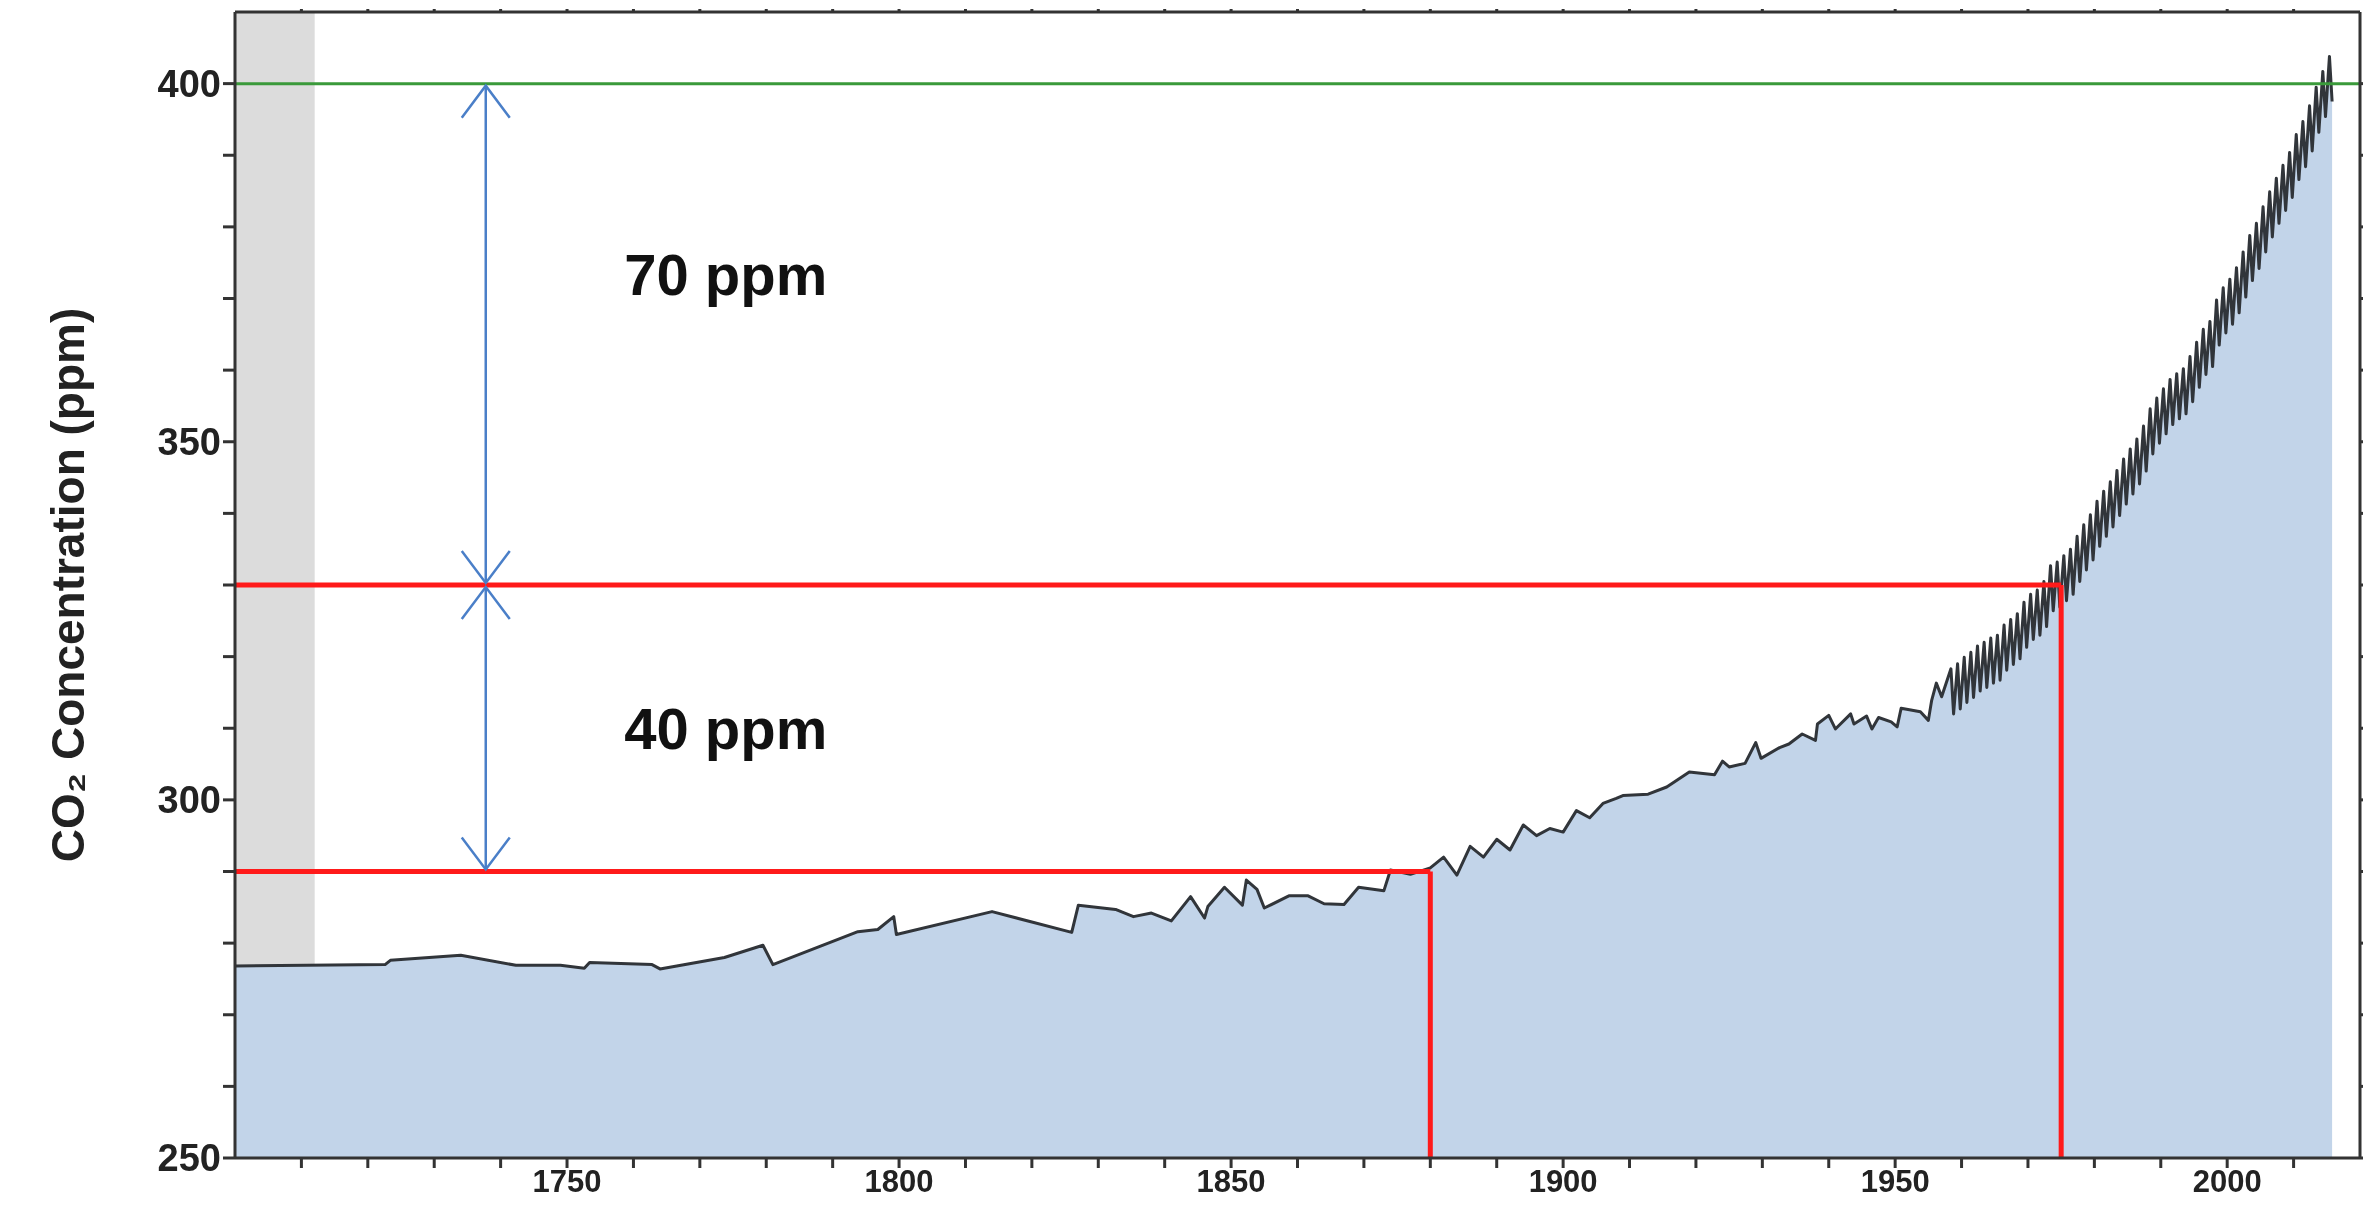  I want to click on y-axis-title: CO₂ Concentration (ppm), so click(68, 585).